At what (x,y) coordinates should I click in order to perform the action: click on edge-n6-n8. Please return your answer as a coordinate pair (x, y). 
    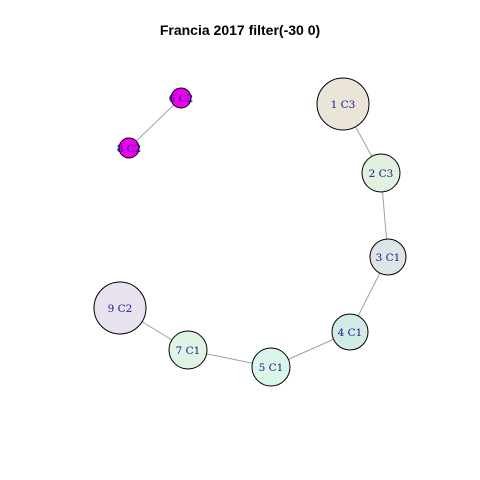
    Looking at the image, I should click on (155, 123).